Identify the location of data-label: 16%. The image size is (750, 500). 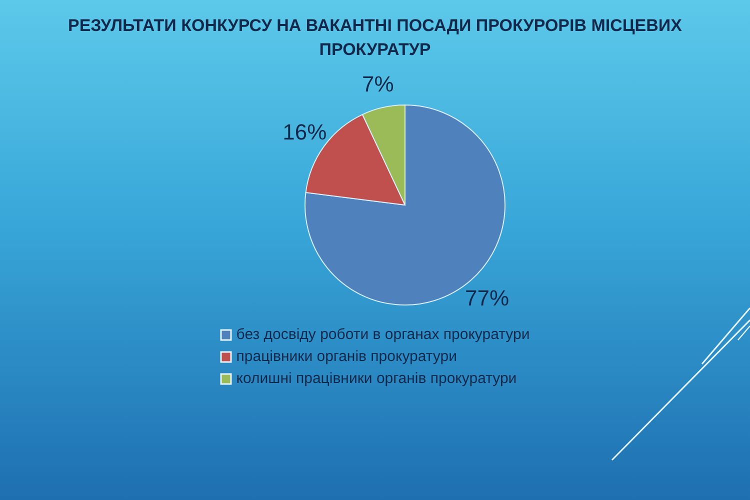
(304, 132).